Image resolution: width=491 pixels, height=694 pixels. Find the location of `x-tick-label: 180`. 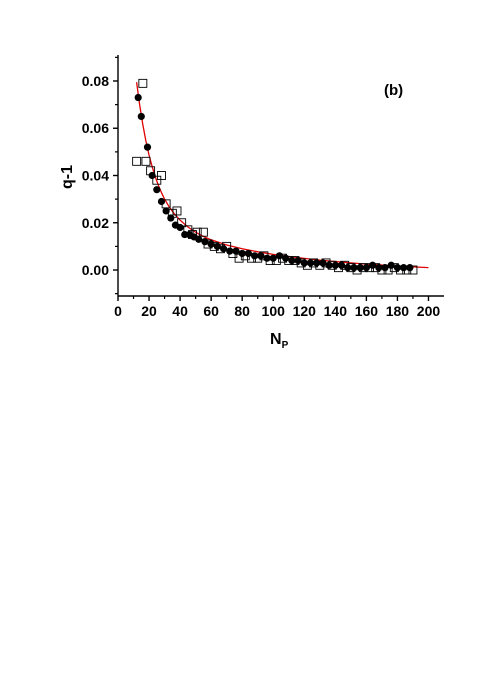

x-tick-label: 180 is located at coordinates (398, 311).